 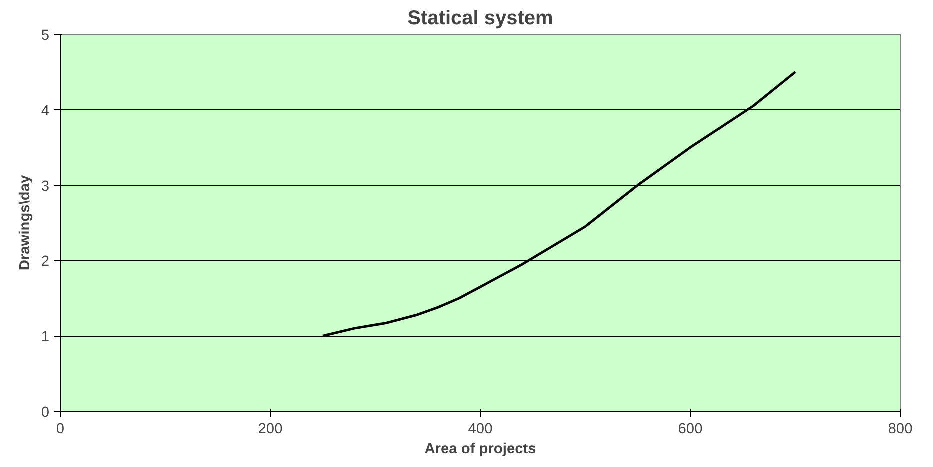 What do you see at coordinates (690, 430) in the screenshot?
I see `x-tick-label: 600` at bounding box center [690, 430].